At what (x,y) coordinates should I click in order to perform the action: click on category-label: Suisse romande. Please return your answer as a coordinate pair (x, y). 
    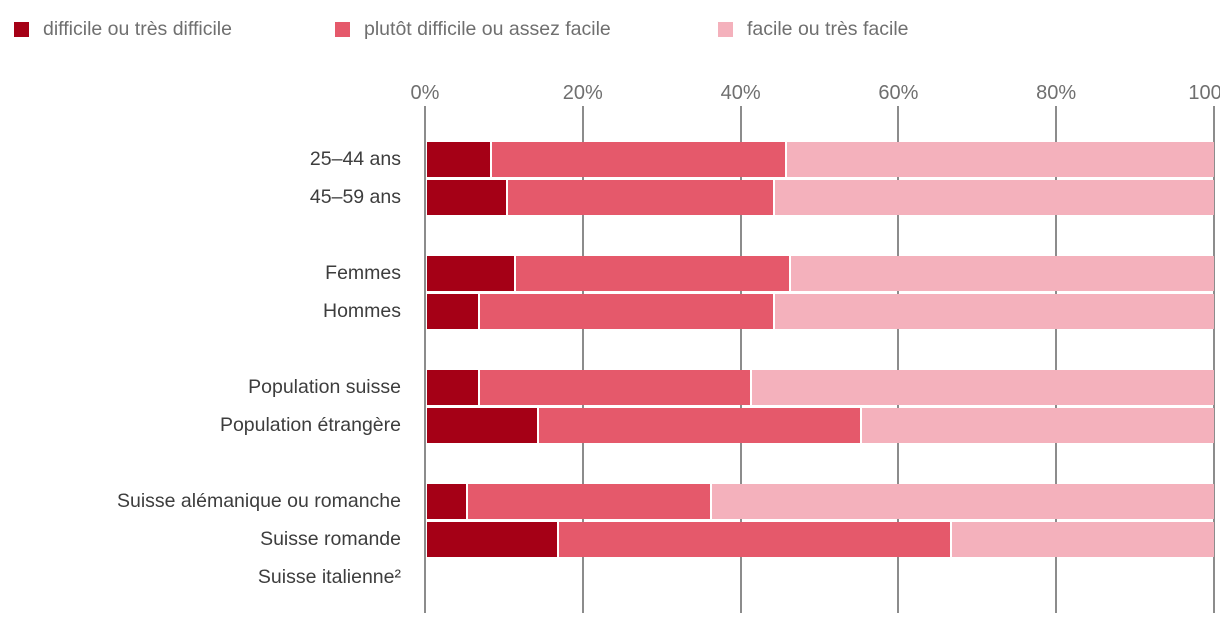
    Looking at the image, I should click on (330, 539).